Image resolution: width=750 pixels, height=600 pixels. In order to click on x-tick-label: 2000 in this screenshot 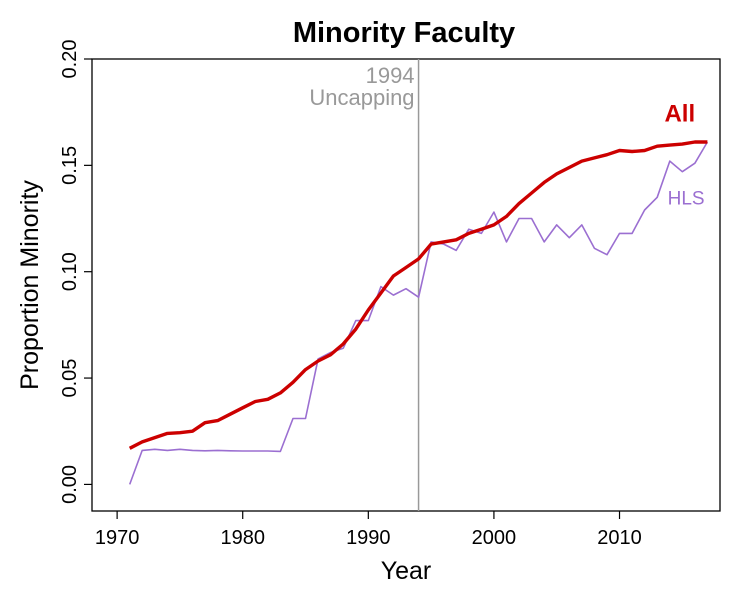, I will do `click(494, 538)`.